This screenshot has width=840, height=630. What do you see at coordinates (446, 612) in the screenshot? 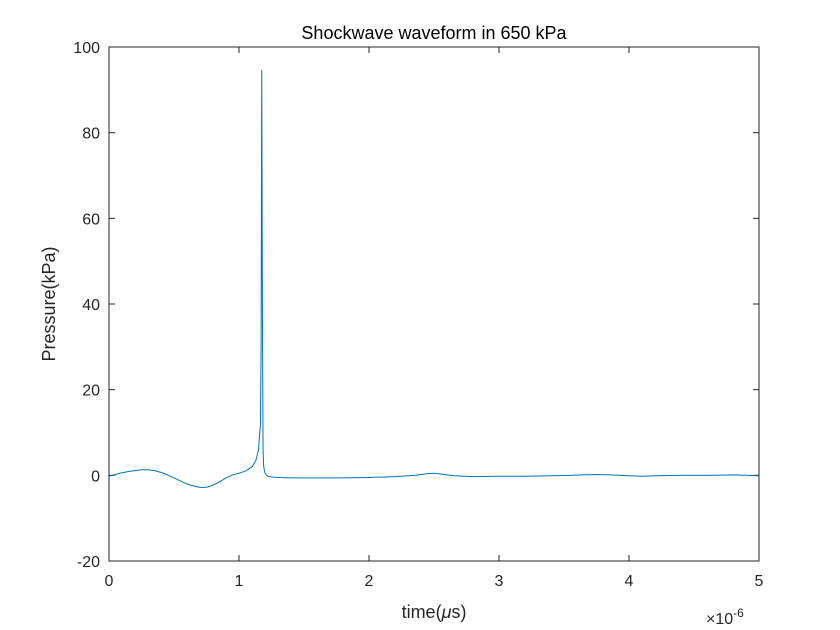
I see `x-axis-label-mu: μ` at bounding box center [446, 612].